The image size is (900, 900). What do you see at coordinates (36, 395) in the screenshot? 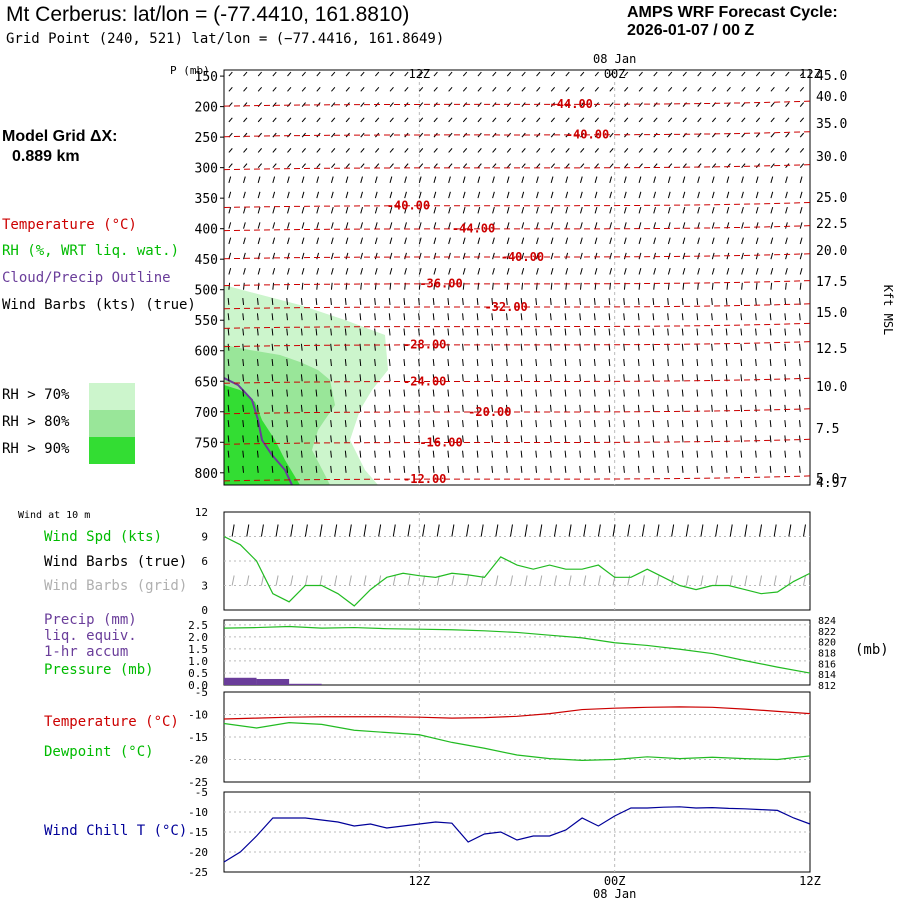
I see `rh-70-label: RH > 70%` at bounding box center [36, 395].